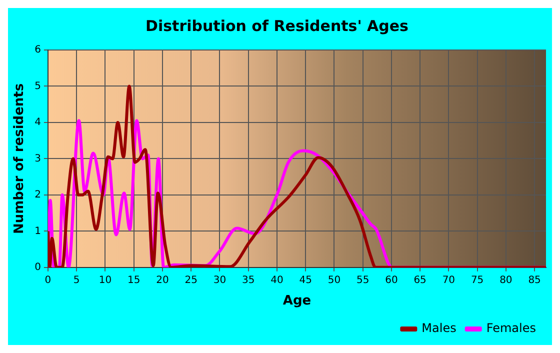 Image resolution: width=560 pixels, height=353 pixels. What do you see at coordinates (105, 280) in the screenshot?
I see `x-tick-label: 10` at bounding box center [105, 280].